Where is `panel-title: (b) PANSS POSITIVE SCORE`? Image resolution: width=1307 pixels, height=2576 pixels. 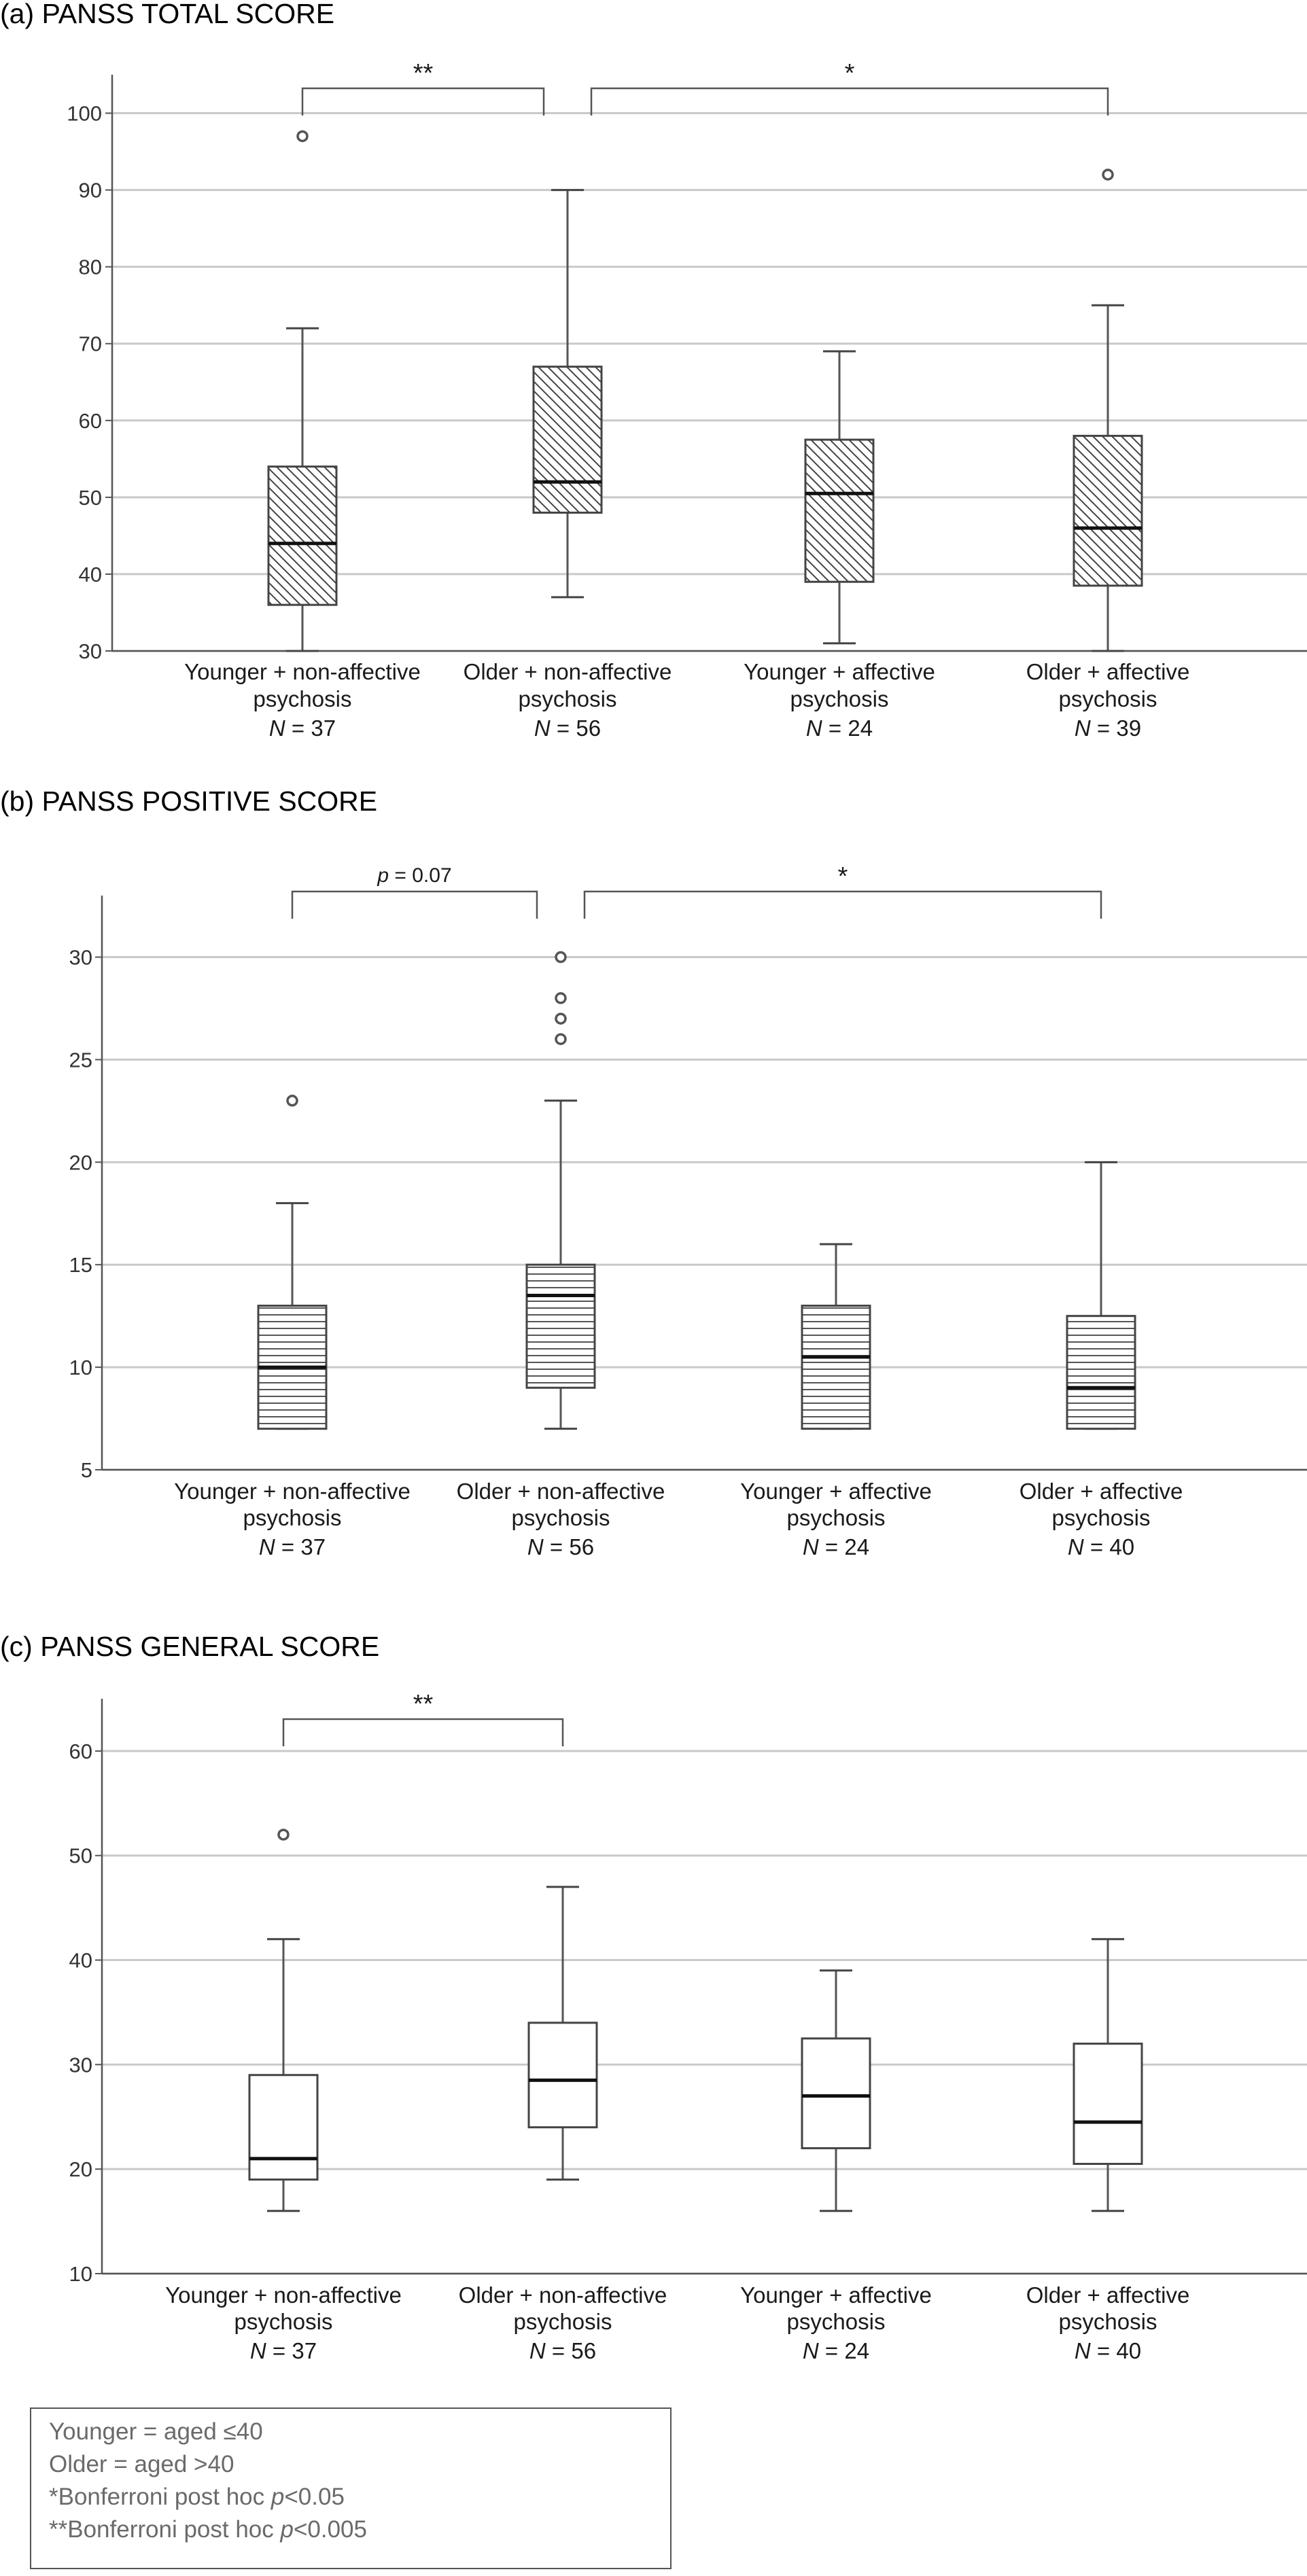
panel-title: (b) PANSS POSITIVE SCORE is located at coordinates (188, 801).